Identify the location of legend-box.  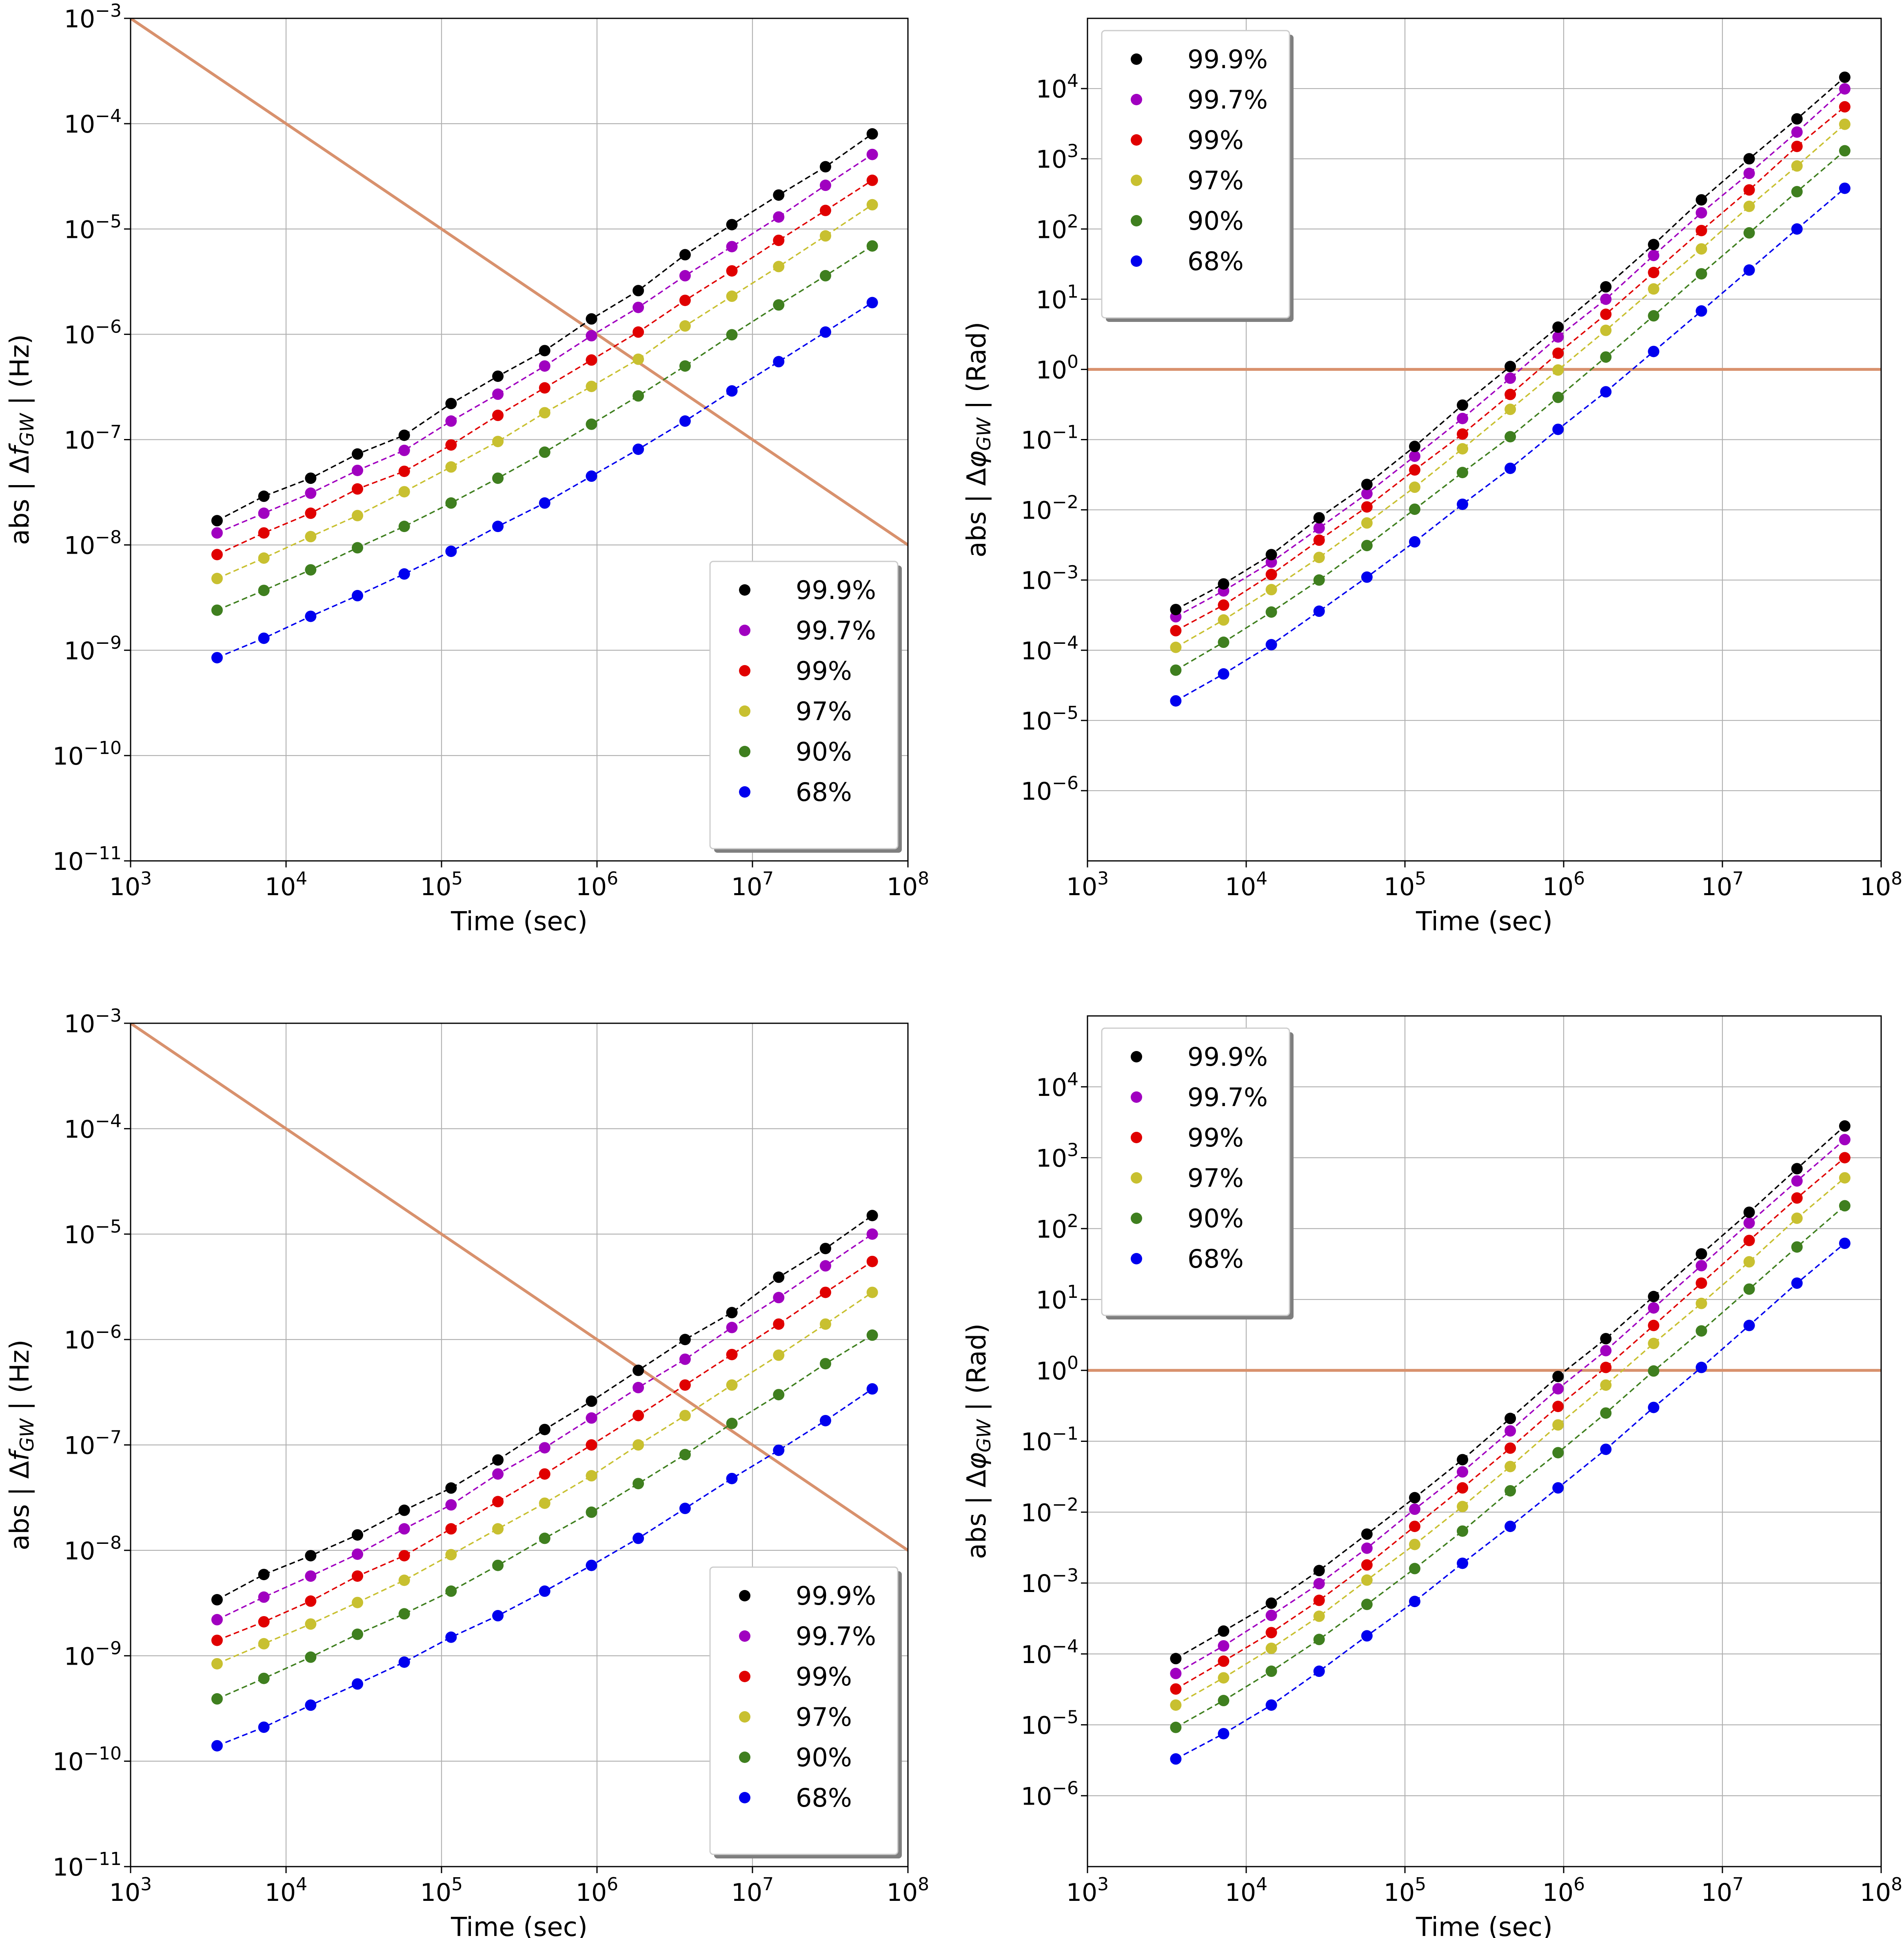
(1195, 1171).